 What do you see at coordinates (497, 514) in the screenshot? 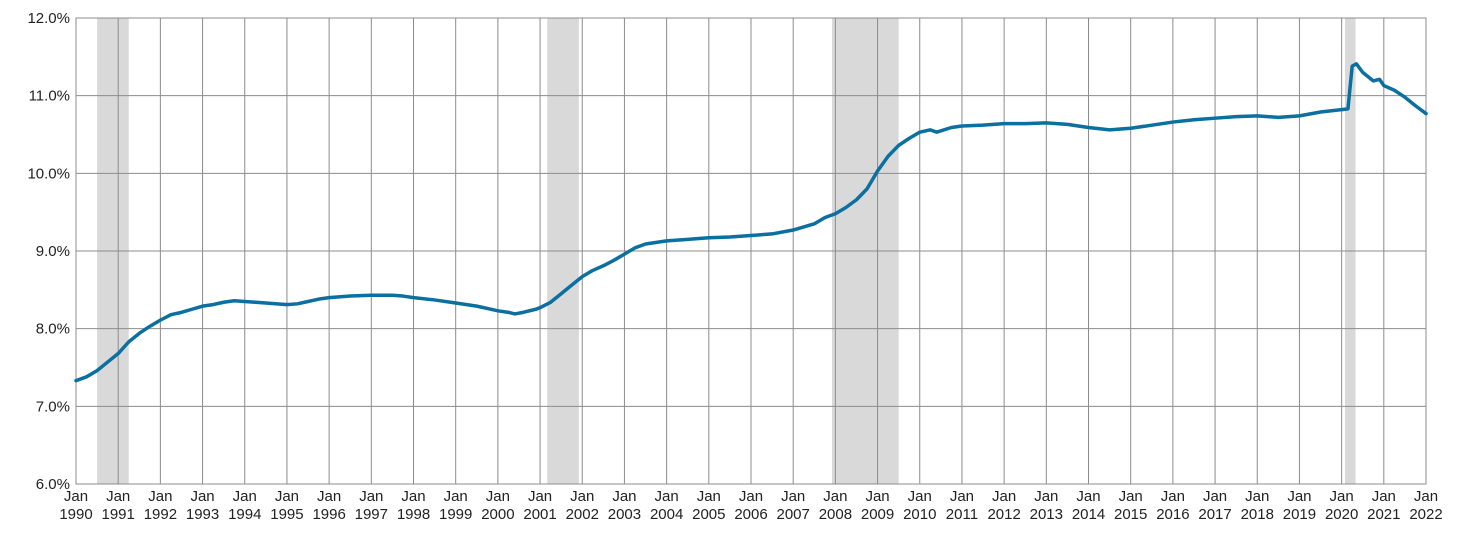
I see `x-tick-label-year: 2000` at bounding box center [497, 514].